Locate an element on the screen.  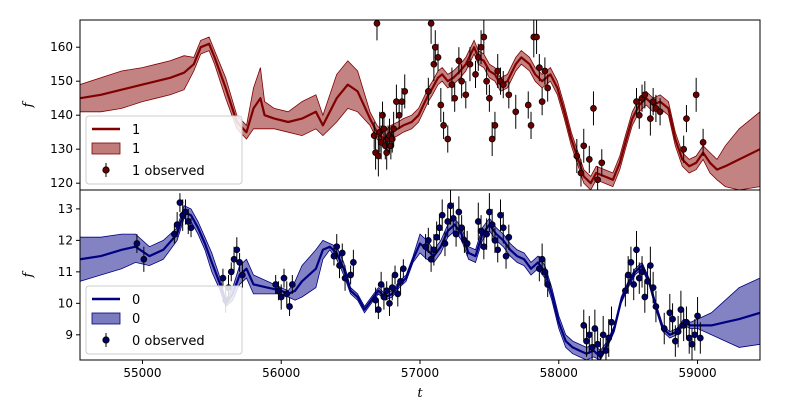
x-tick-label: 58000 is located at coordinates (559, 373).